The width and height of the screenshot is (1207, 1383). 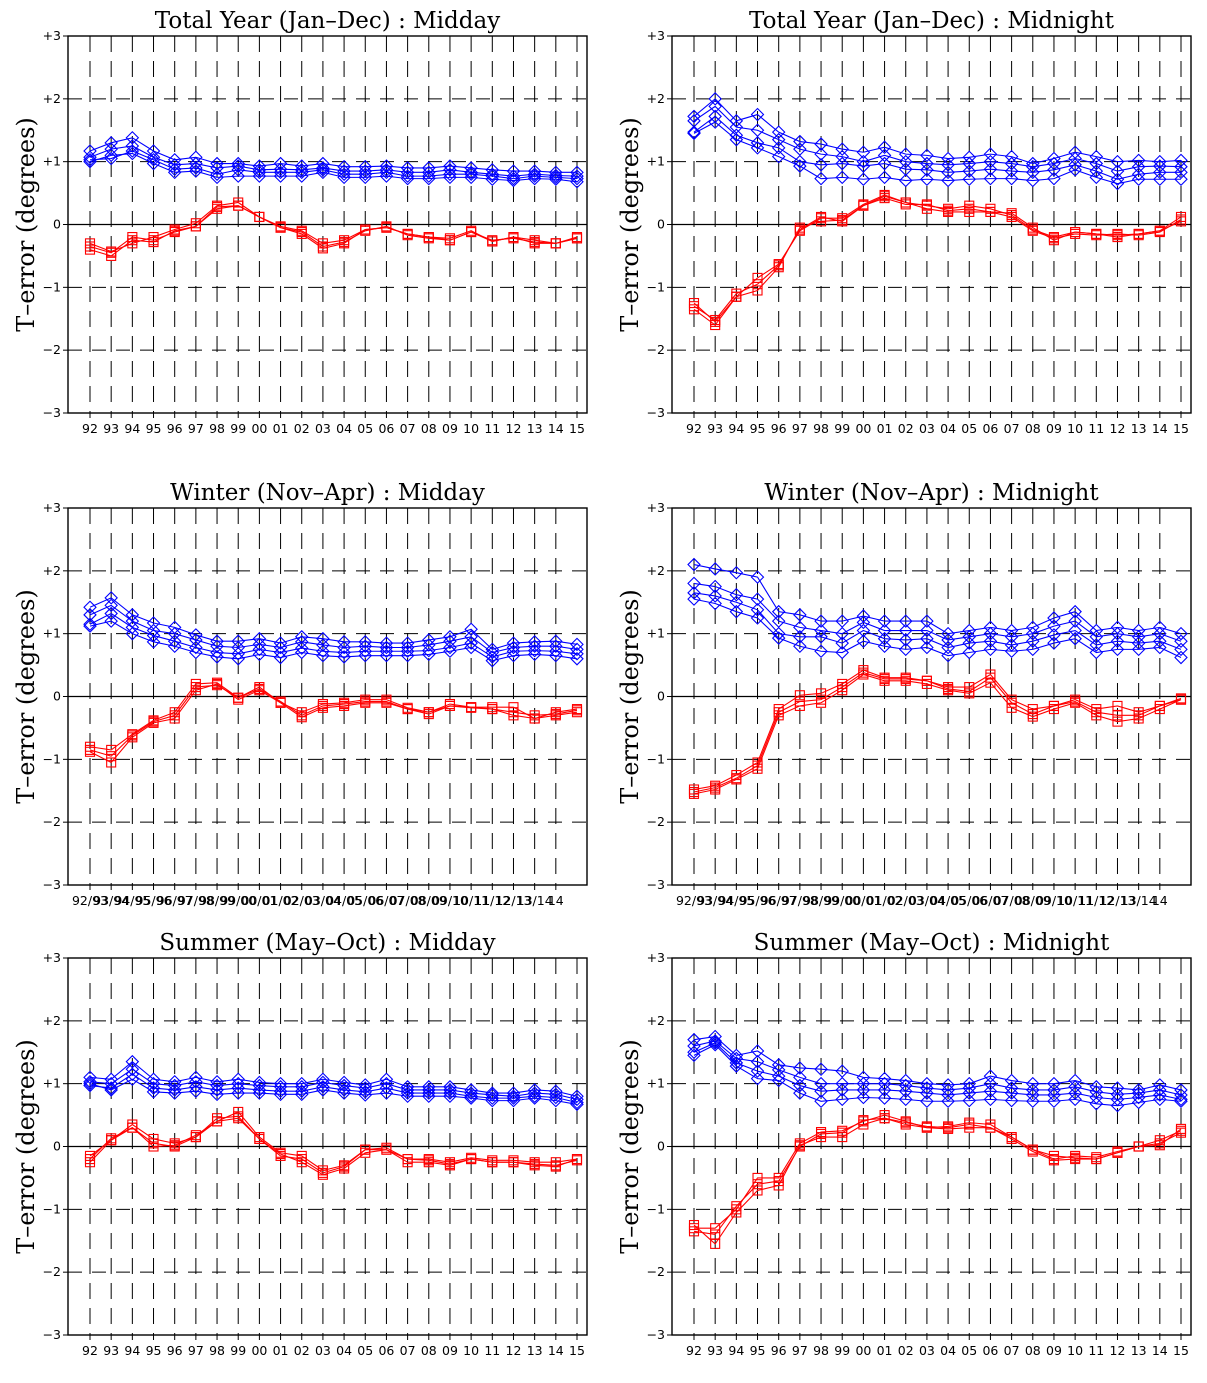 What do you see at coordinates (302, 428) in the screenshot?
I see `x-tick-label: 02` at bounding box center [302, 428].